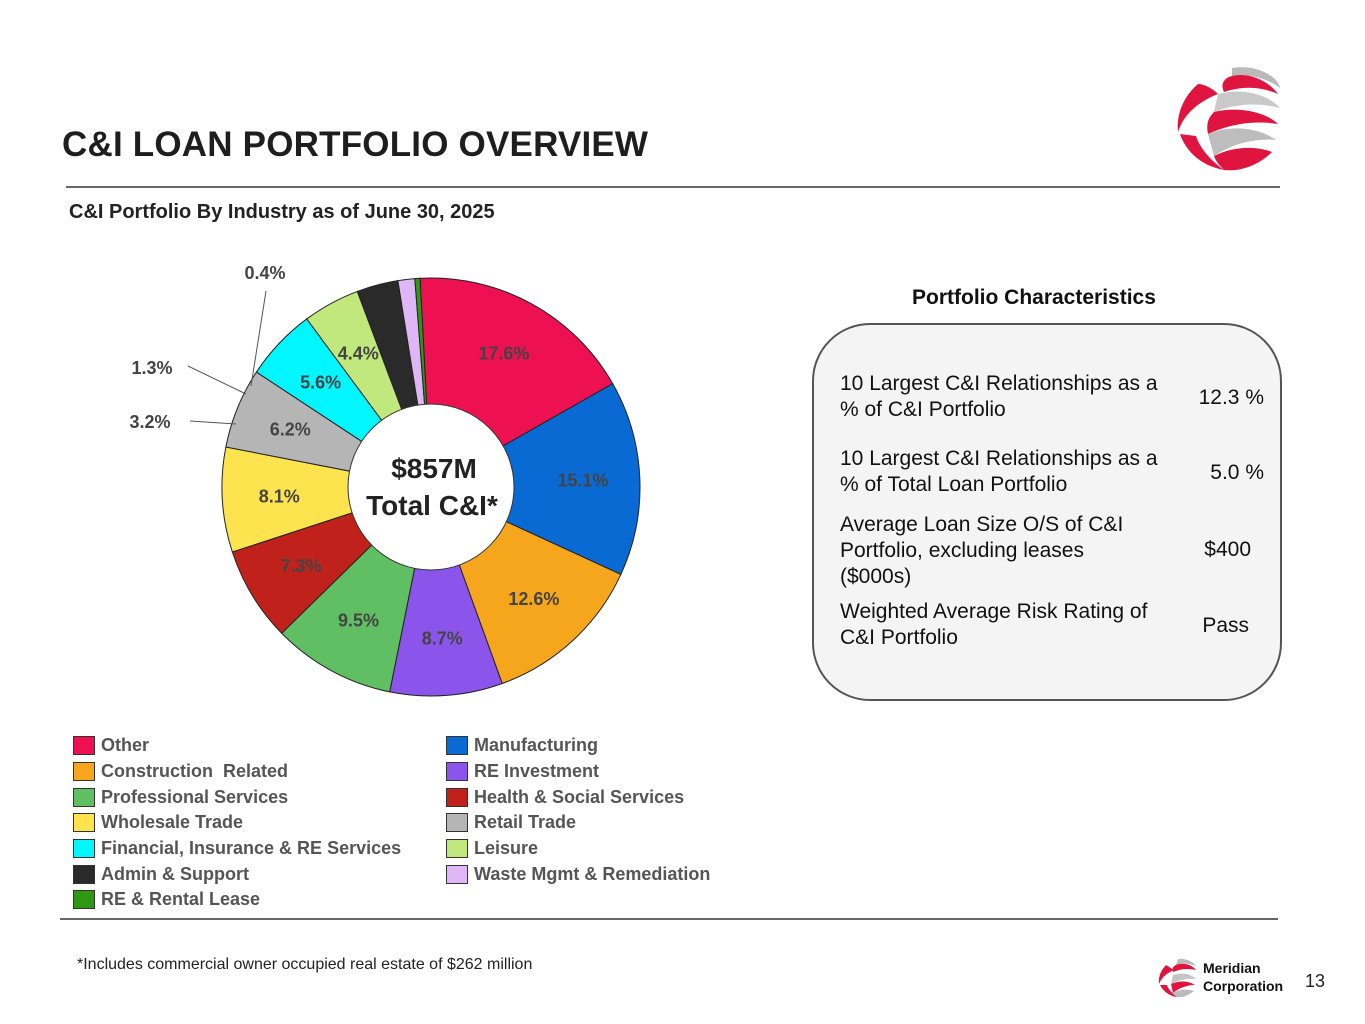 The height and width of the screenshot is (1024, 1365). Describe the element at coordinates (503, 354) in the screenshot. I see `slice-data-label: 17.6%` at that location.